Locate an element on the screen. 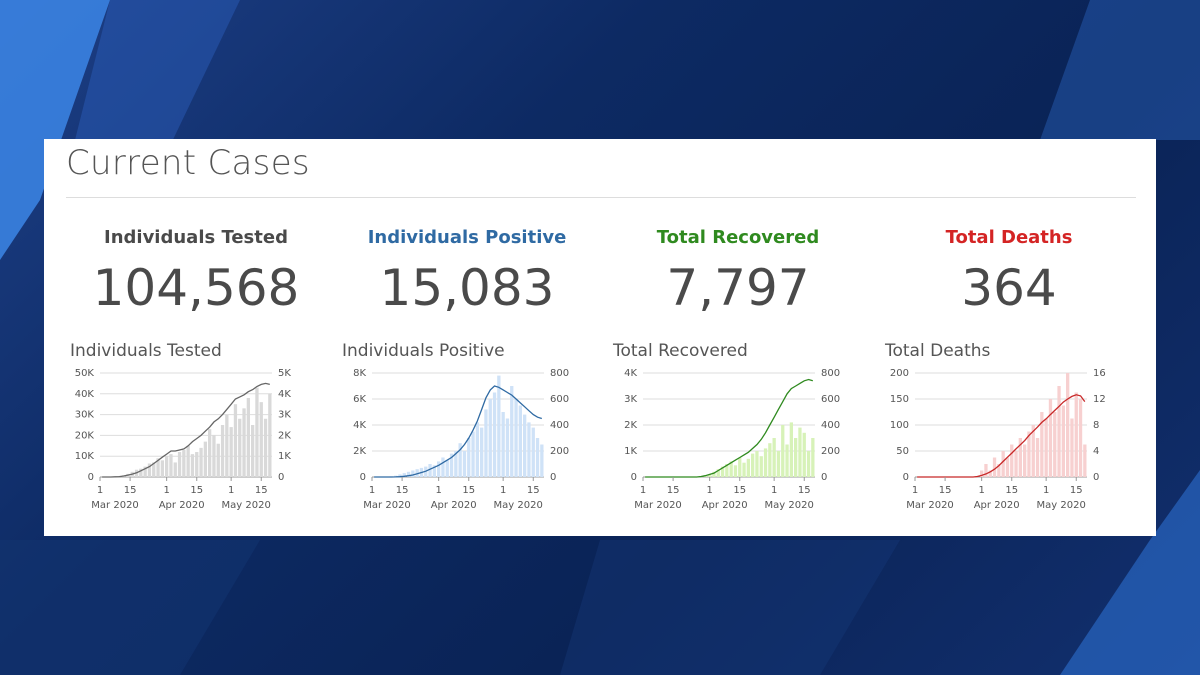 This screenshot has width=1200, height=675. chart-title: Individuals Tested is located at coordinates (146, 351).